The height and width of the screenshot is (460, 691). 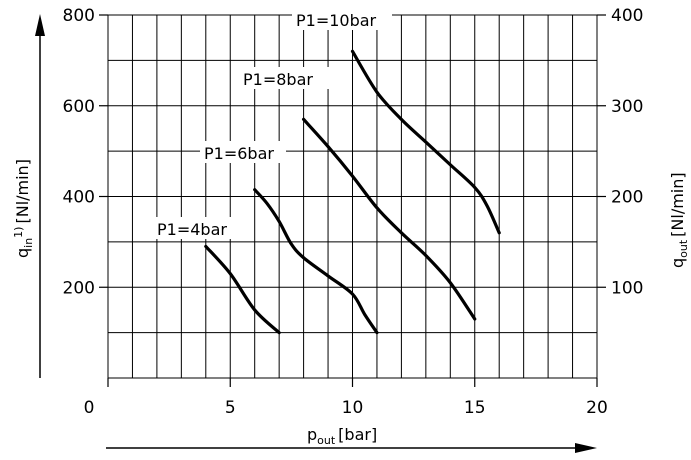 What do you see at coordinates (677, 263) in the screenshot?
I see `y-right-axis-title-main: q` at bounding box center [677, 263].